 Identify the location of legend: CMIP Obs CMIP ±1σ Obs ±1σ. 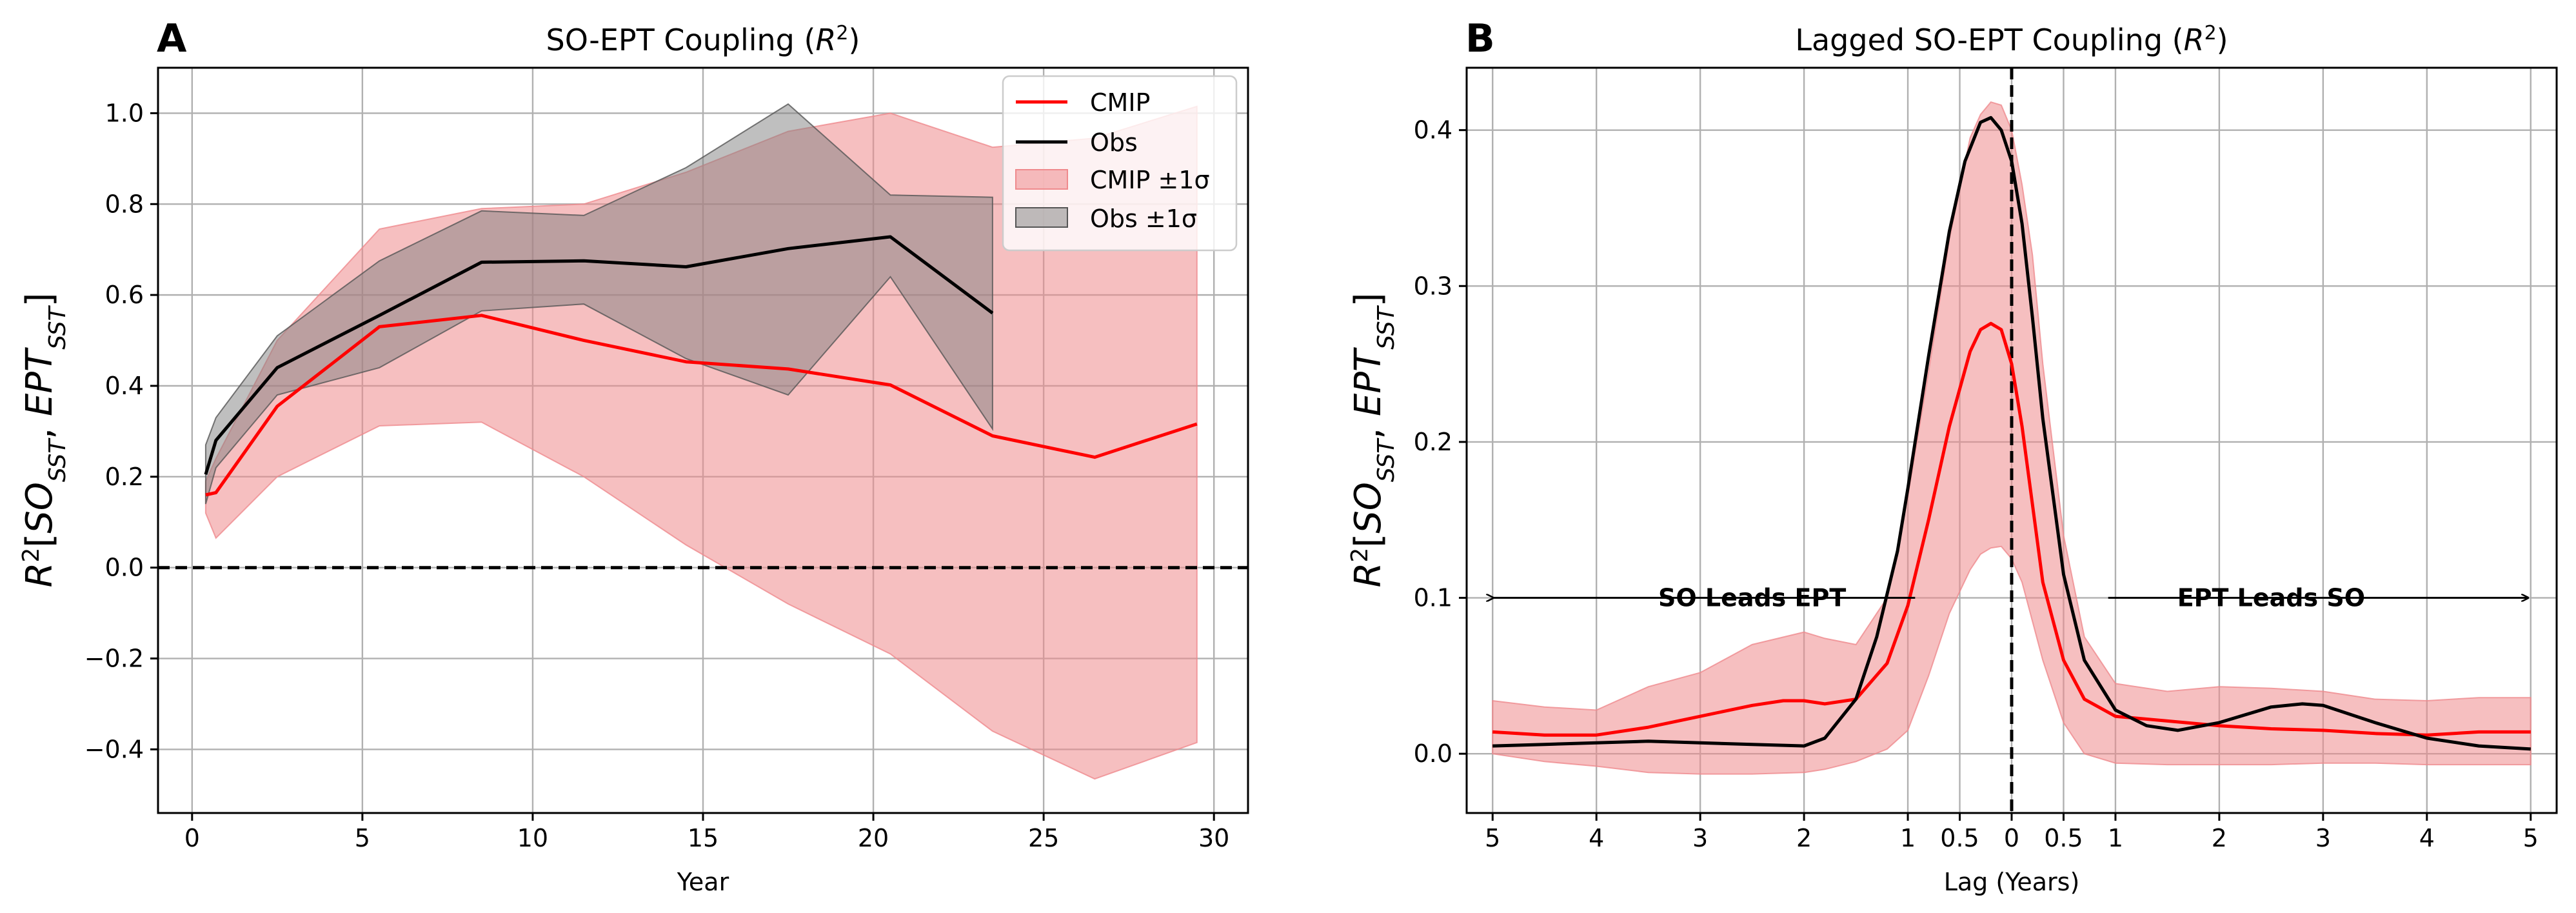
(1120, 164).